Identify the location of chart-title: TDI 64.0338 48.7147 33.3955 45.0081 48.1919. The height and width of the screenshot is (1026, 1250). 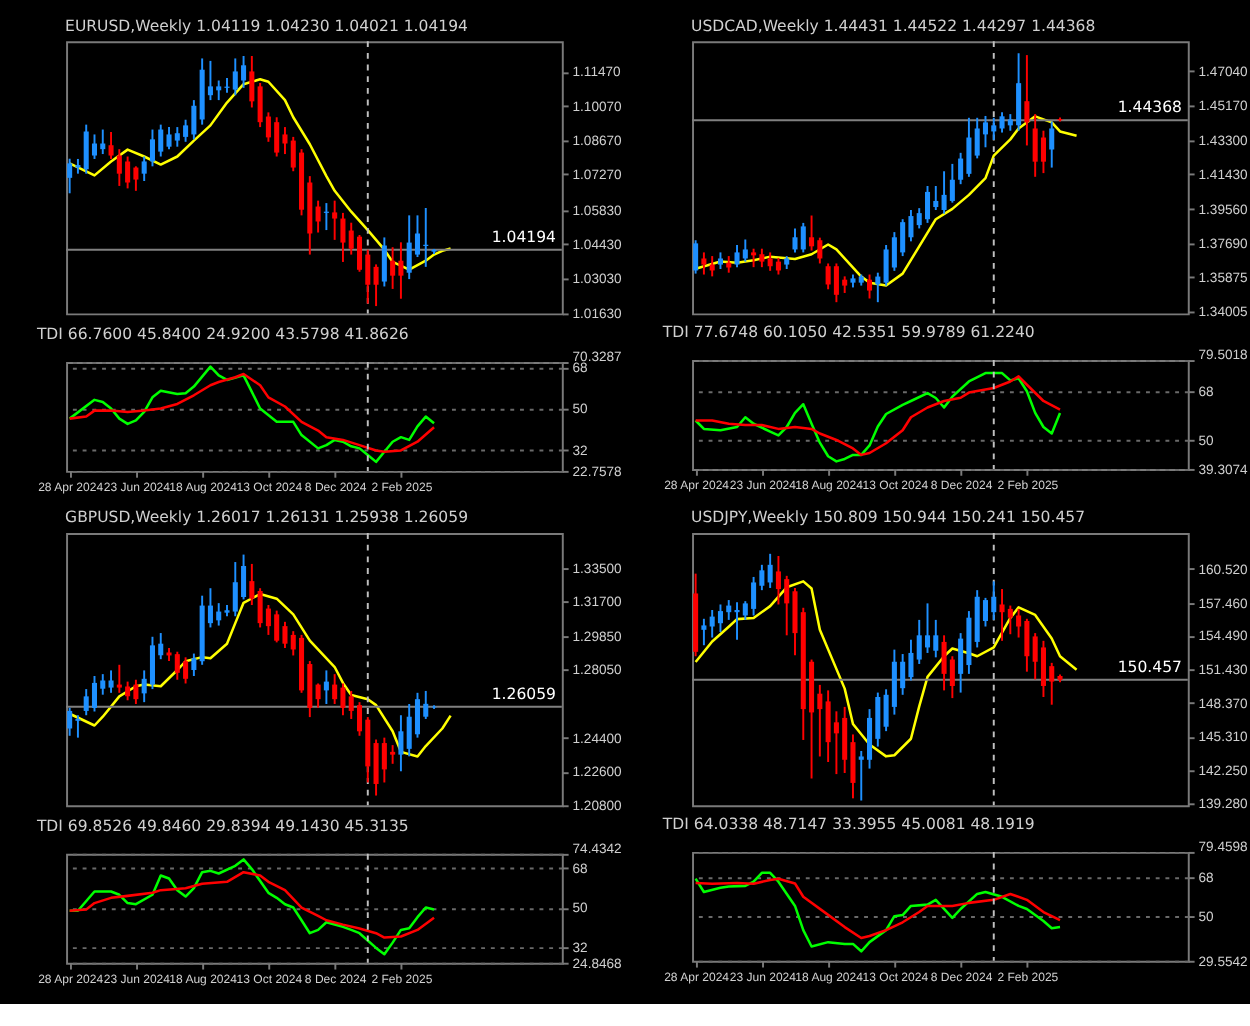
(847, 823).